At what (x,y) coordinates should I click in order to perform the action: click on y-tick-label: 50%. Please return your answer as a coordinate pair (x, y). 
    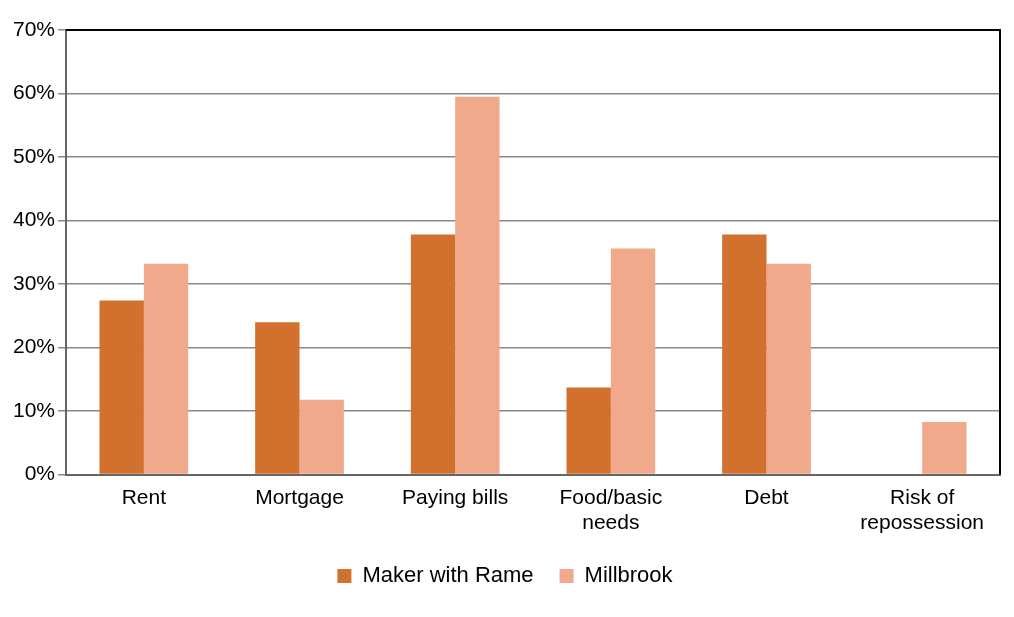
    Looking at the image, I should click on (34, 155).